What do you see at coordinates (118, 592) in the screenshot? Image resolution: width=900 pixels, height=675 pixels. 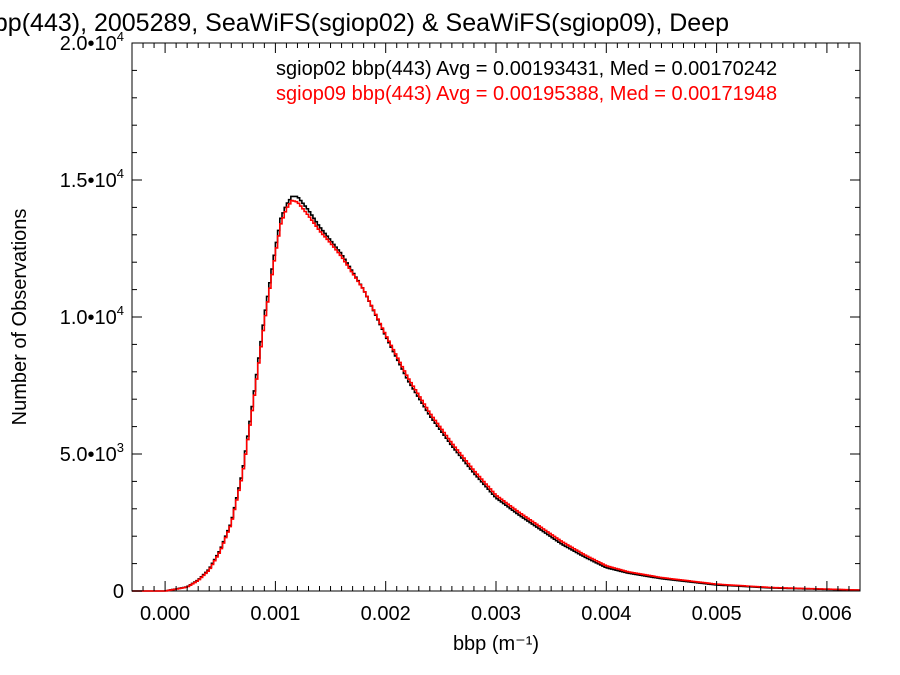 I see `y-tick-label: 0` at bounding box center [118, 592].